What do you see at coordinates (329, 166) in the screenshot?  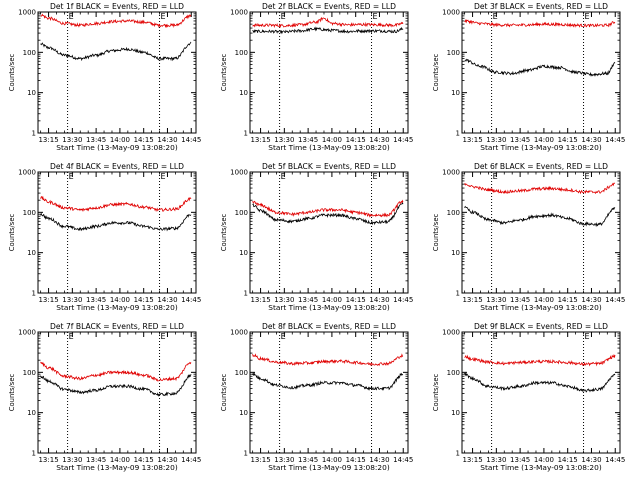 I see `panel-title: Det 5f BLACK = Events, RED = LLD` at bounding box center [329, 166].